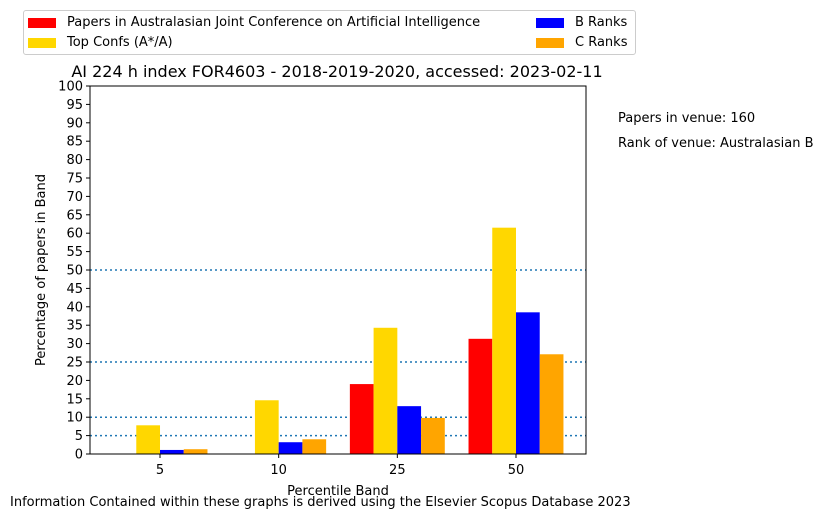  I want to click on y-tick-label: 35, so click(74, 326).